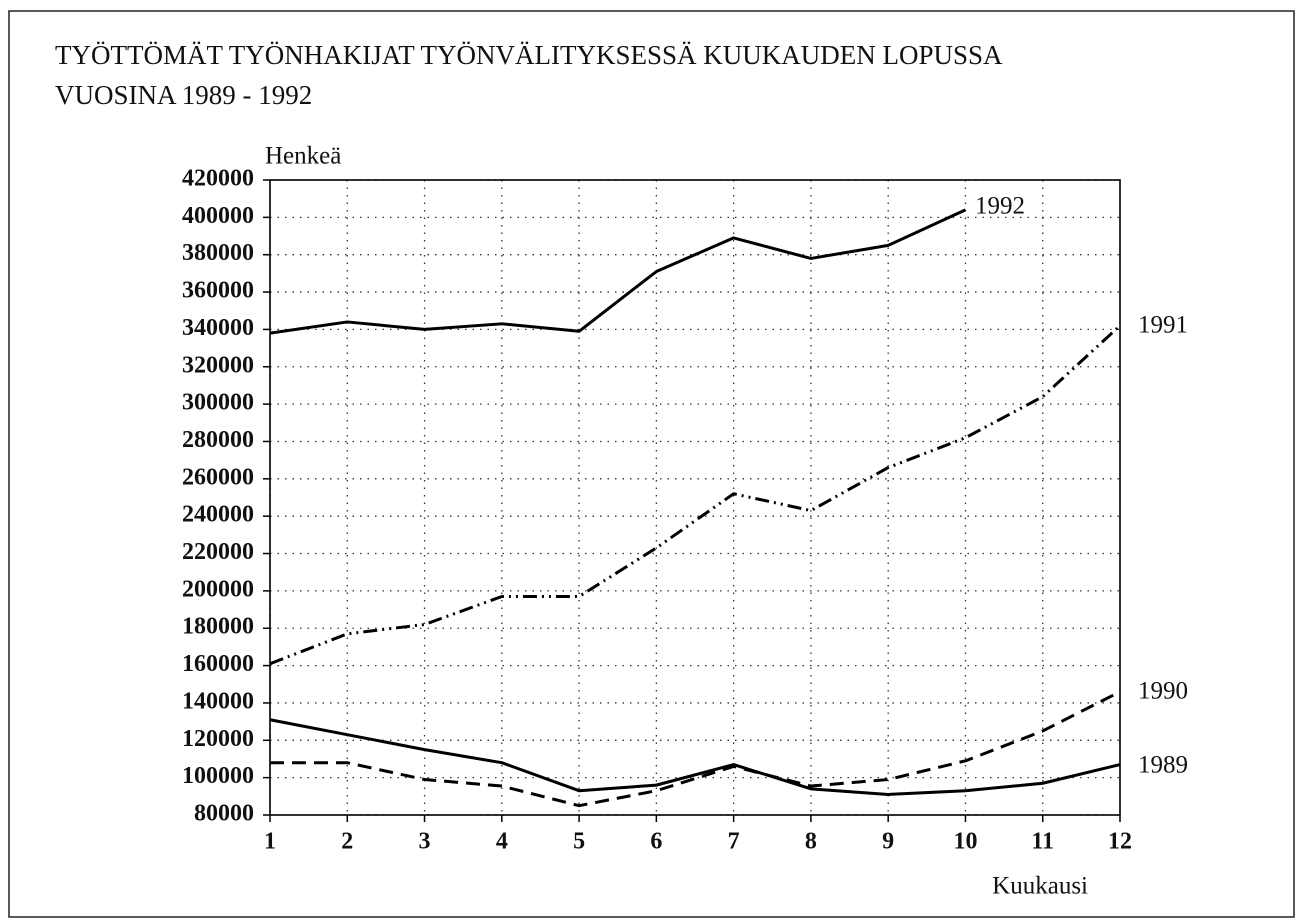  Describe the element at coordinates (218, 664) in the screenshot. I see `y-tick-label: 160000` at that location.